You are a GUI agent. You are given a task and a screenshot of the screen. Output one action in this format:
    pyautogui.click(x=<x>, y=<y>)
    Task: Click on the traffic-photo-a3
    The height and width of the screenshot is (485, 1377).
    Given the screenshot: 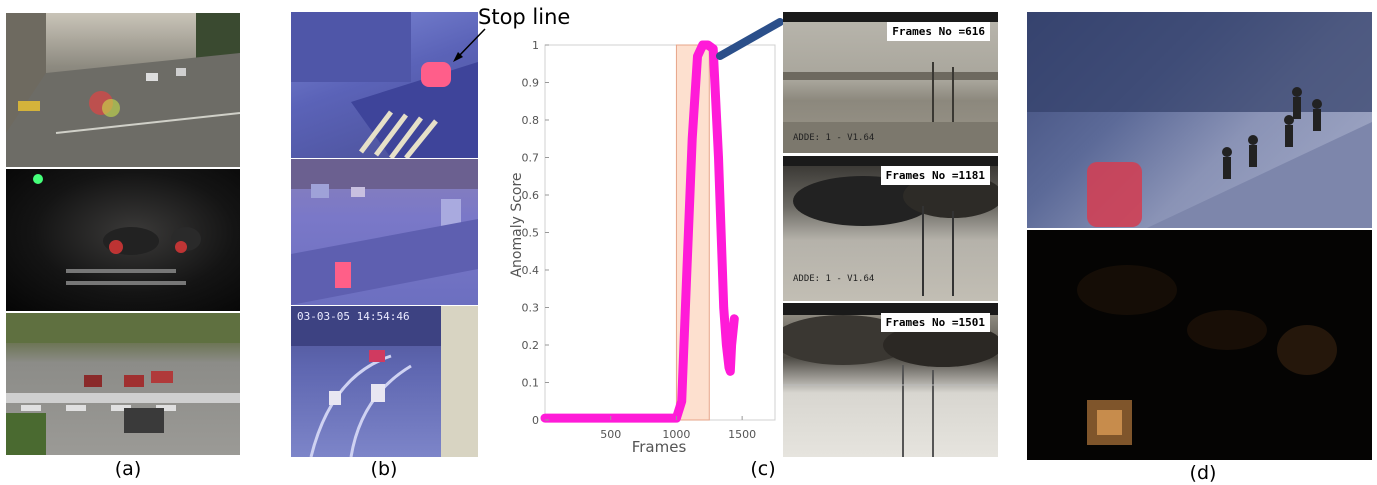 What is the action you would take?
    pyautogui.click(x=123, y=384)
    